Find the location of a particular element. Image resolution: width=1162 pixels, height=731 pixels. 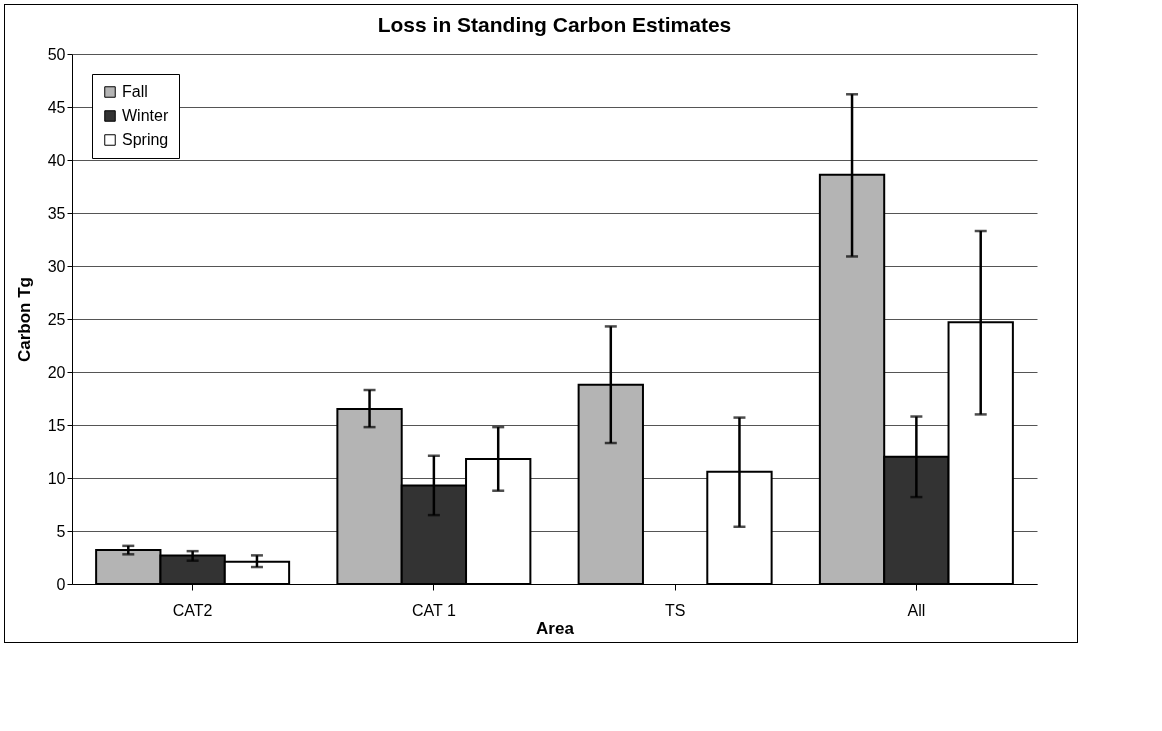

y-tick-label: 50 is located at coordinates (56, 54).